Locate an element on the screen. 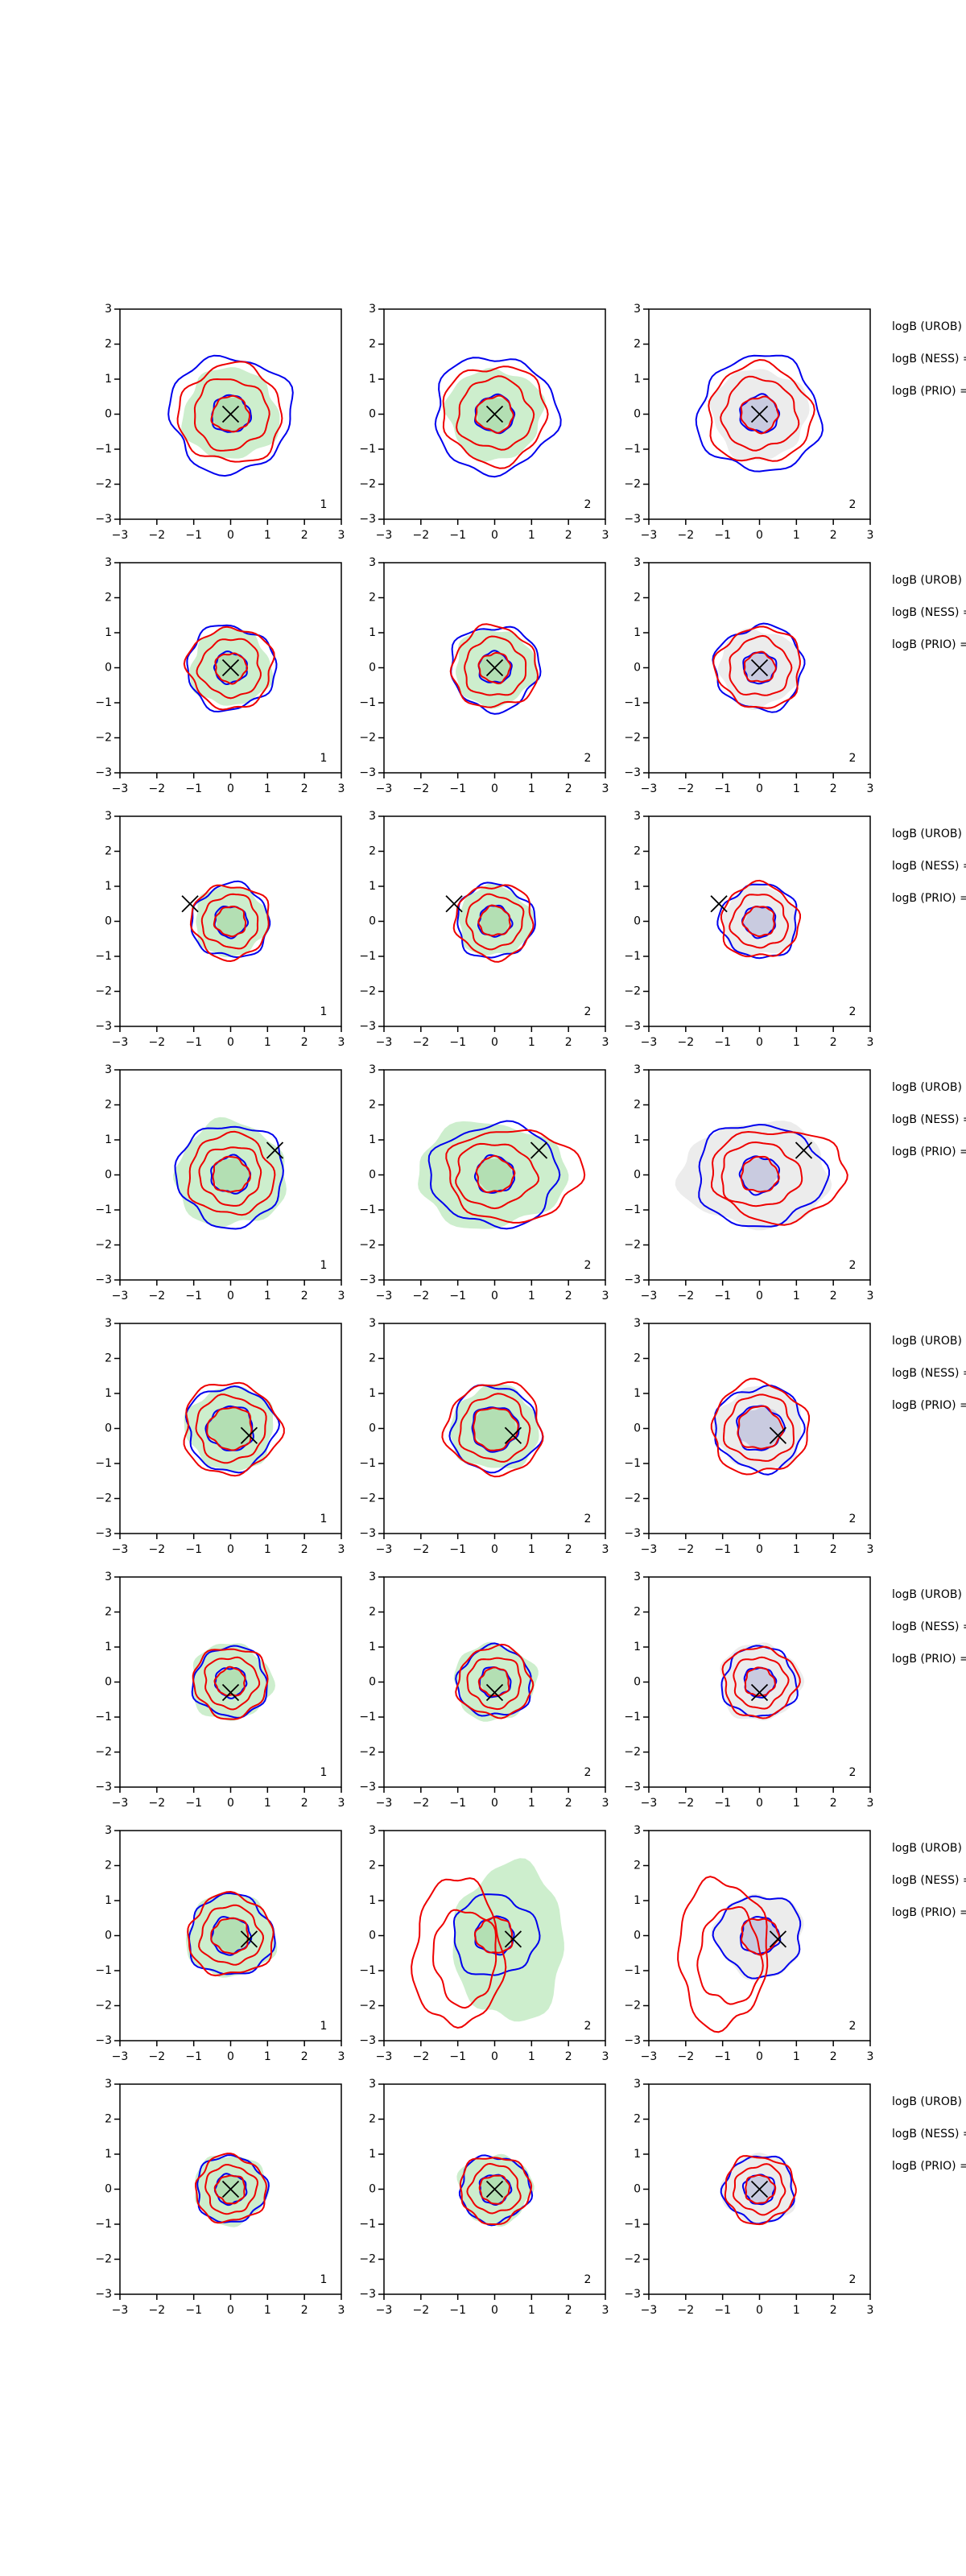  density-fill is located at coordinates (760, 1683).